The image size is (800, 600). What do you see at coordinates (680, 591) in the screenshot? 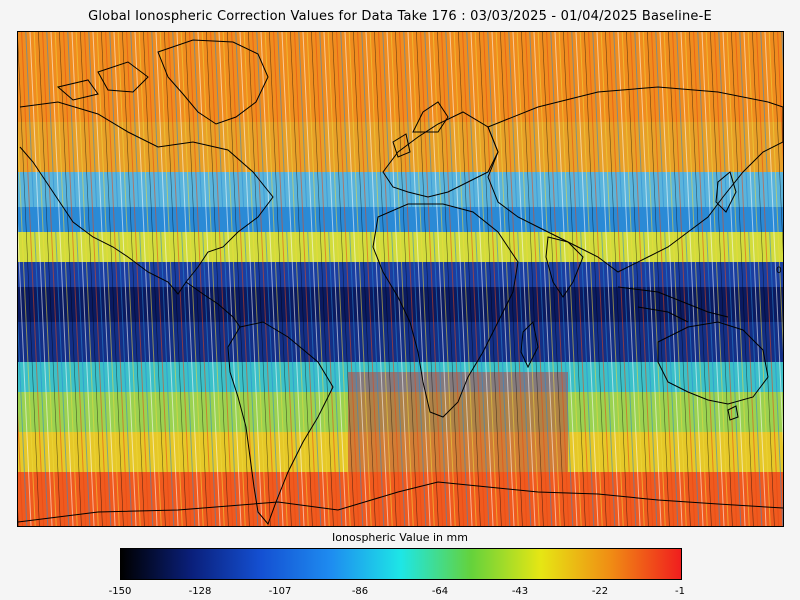
I see `colorbar-tick-label: -1` at bounding box center [680, 591].